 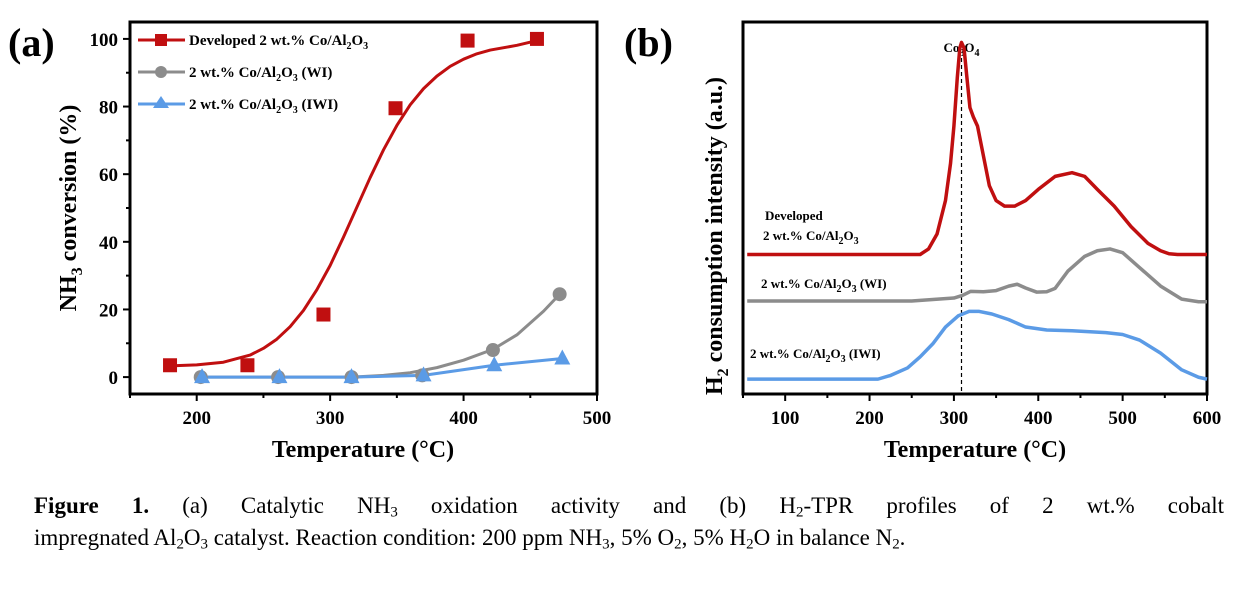 I want to click on legend-label-wi: 2 wt.% Co/Al2O3 (WI), so click(x=260, y=74).